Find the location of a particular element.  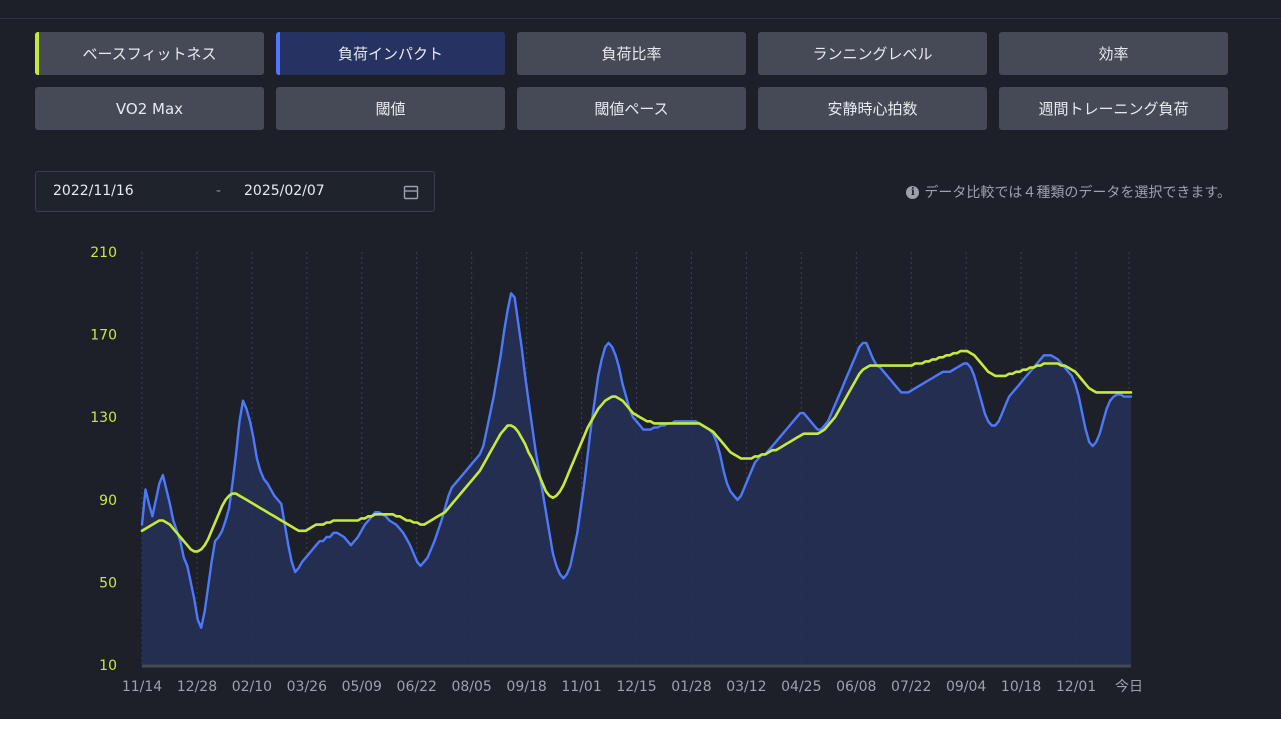

info-icon: i is located at coordinates (913, 192).